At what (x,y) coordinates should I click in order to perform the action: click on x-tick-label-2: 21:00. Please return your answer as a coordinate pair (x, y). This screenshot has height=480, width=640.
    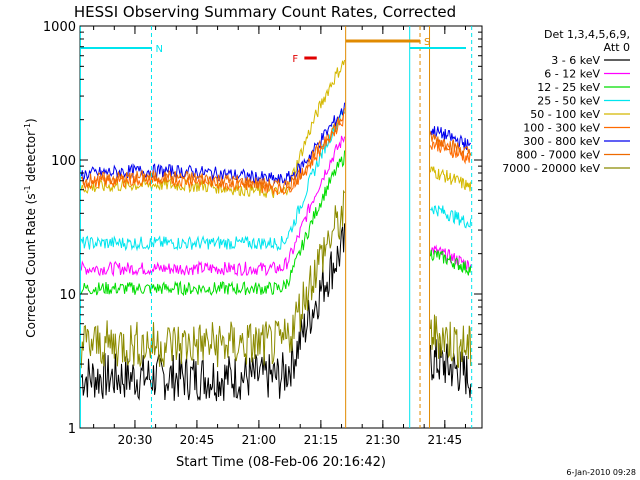
    Looking at the image, I should click on (259, 440).